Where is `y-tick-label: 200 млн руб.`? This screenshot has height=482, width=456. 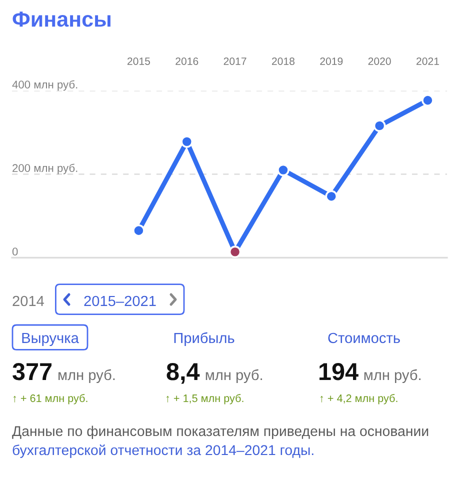 y-tick-label: 200 млн руб. is located at coordinates (45, 169).